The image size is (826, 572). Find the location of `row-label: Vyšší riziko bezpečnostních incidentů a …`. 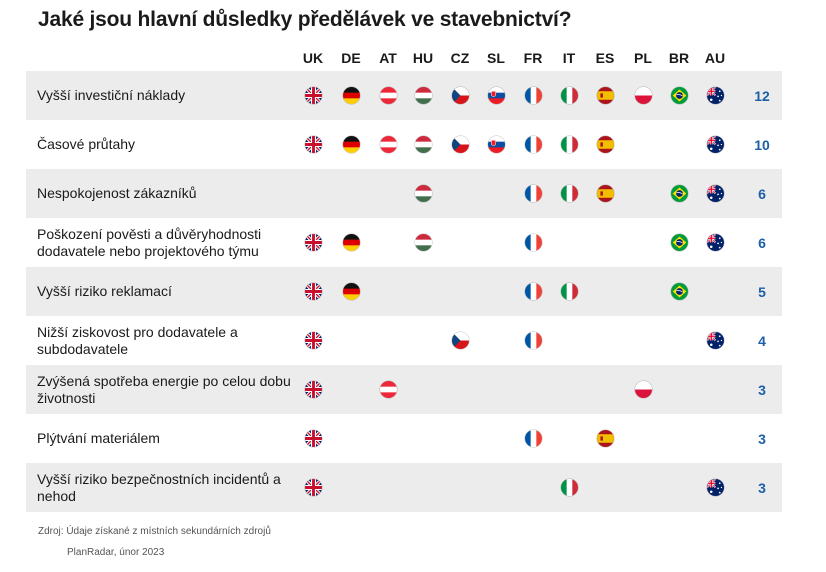

row-label: Vyšší riziko bezpečnostních incidentů a … is located at coordinates (159, 487).